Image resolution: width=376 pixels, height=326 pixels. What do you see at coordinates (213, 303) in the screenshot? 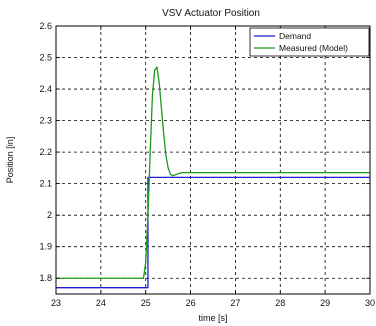
I see `x-tick-labels: 23 24 25 26 27 28 29 30` at bounding box center [213, 303].